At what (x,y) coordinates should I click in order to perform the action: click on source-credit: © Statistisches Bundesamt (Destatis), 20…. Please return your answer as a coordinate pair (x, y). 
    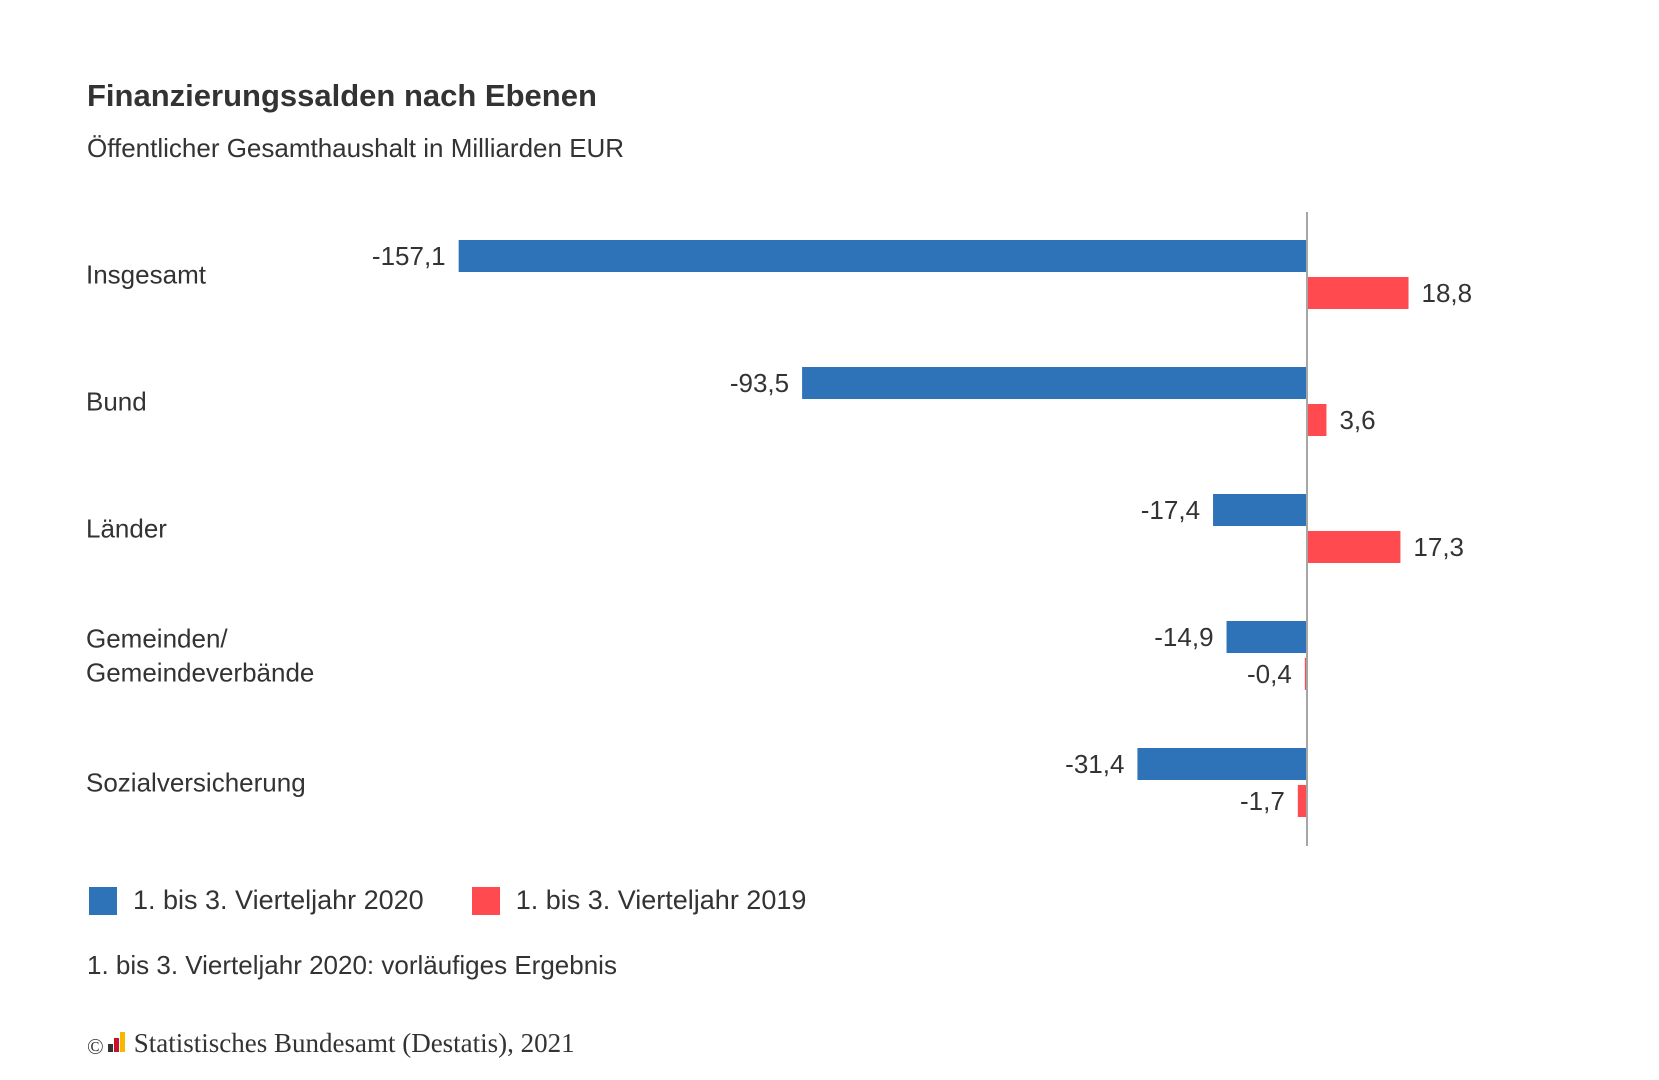
    Looking at the image, I should click on (331, 1043).